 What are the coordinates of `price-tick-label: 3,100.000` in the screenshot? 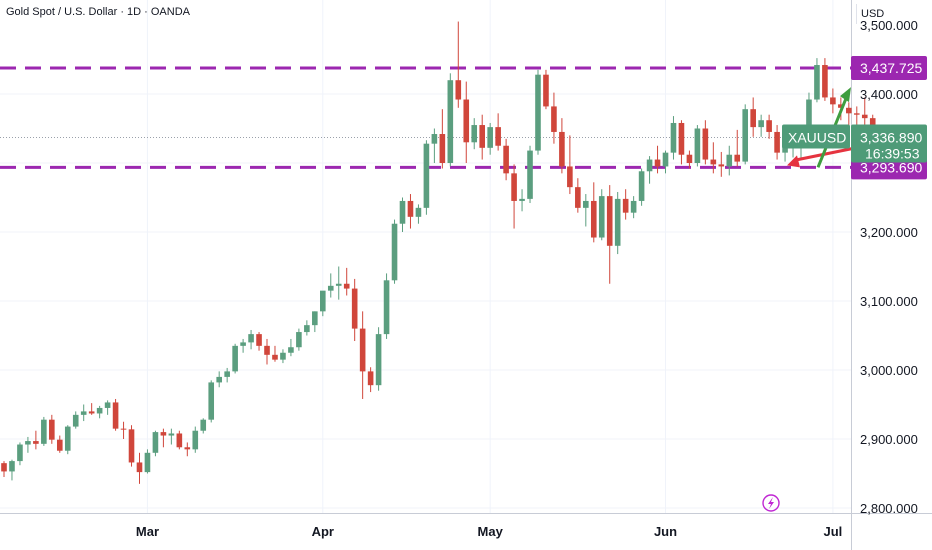 It's located at (889, 301).